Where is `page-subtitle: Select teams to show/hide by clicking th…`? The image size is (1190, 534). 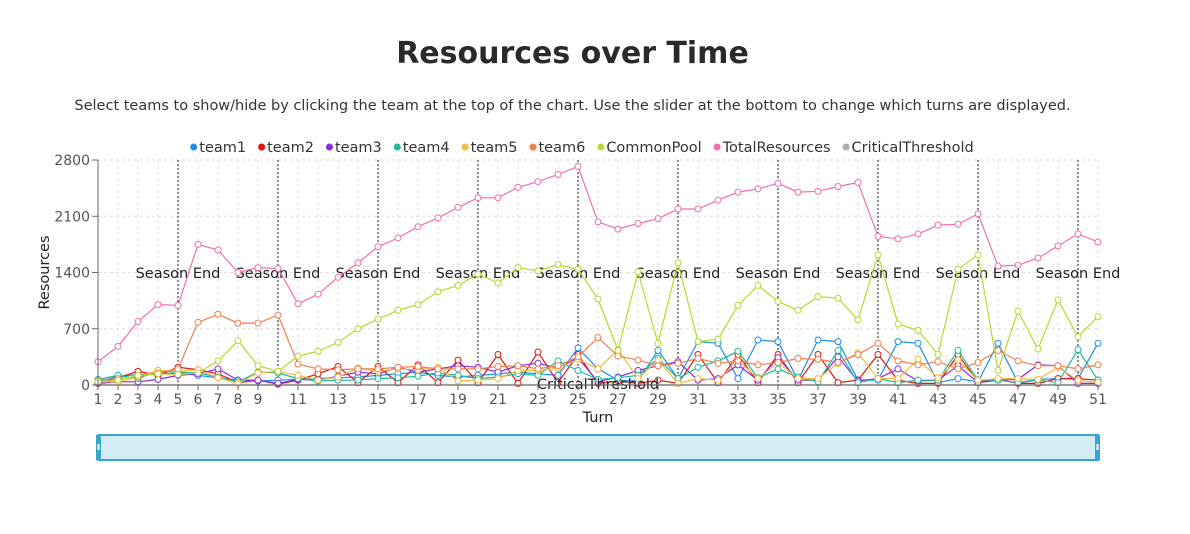
page-subtitle: Select teams to show/hide by clicking th… is located at coordinates (572, 106).